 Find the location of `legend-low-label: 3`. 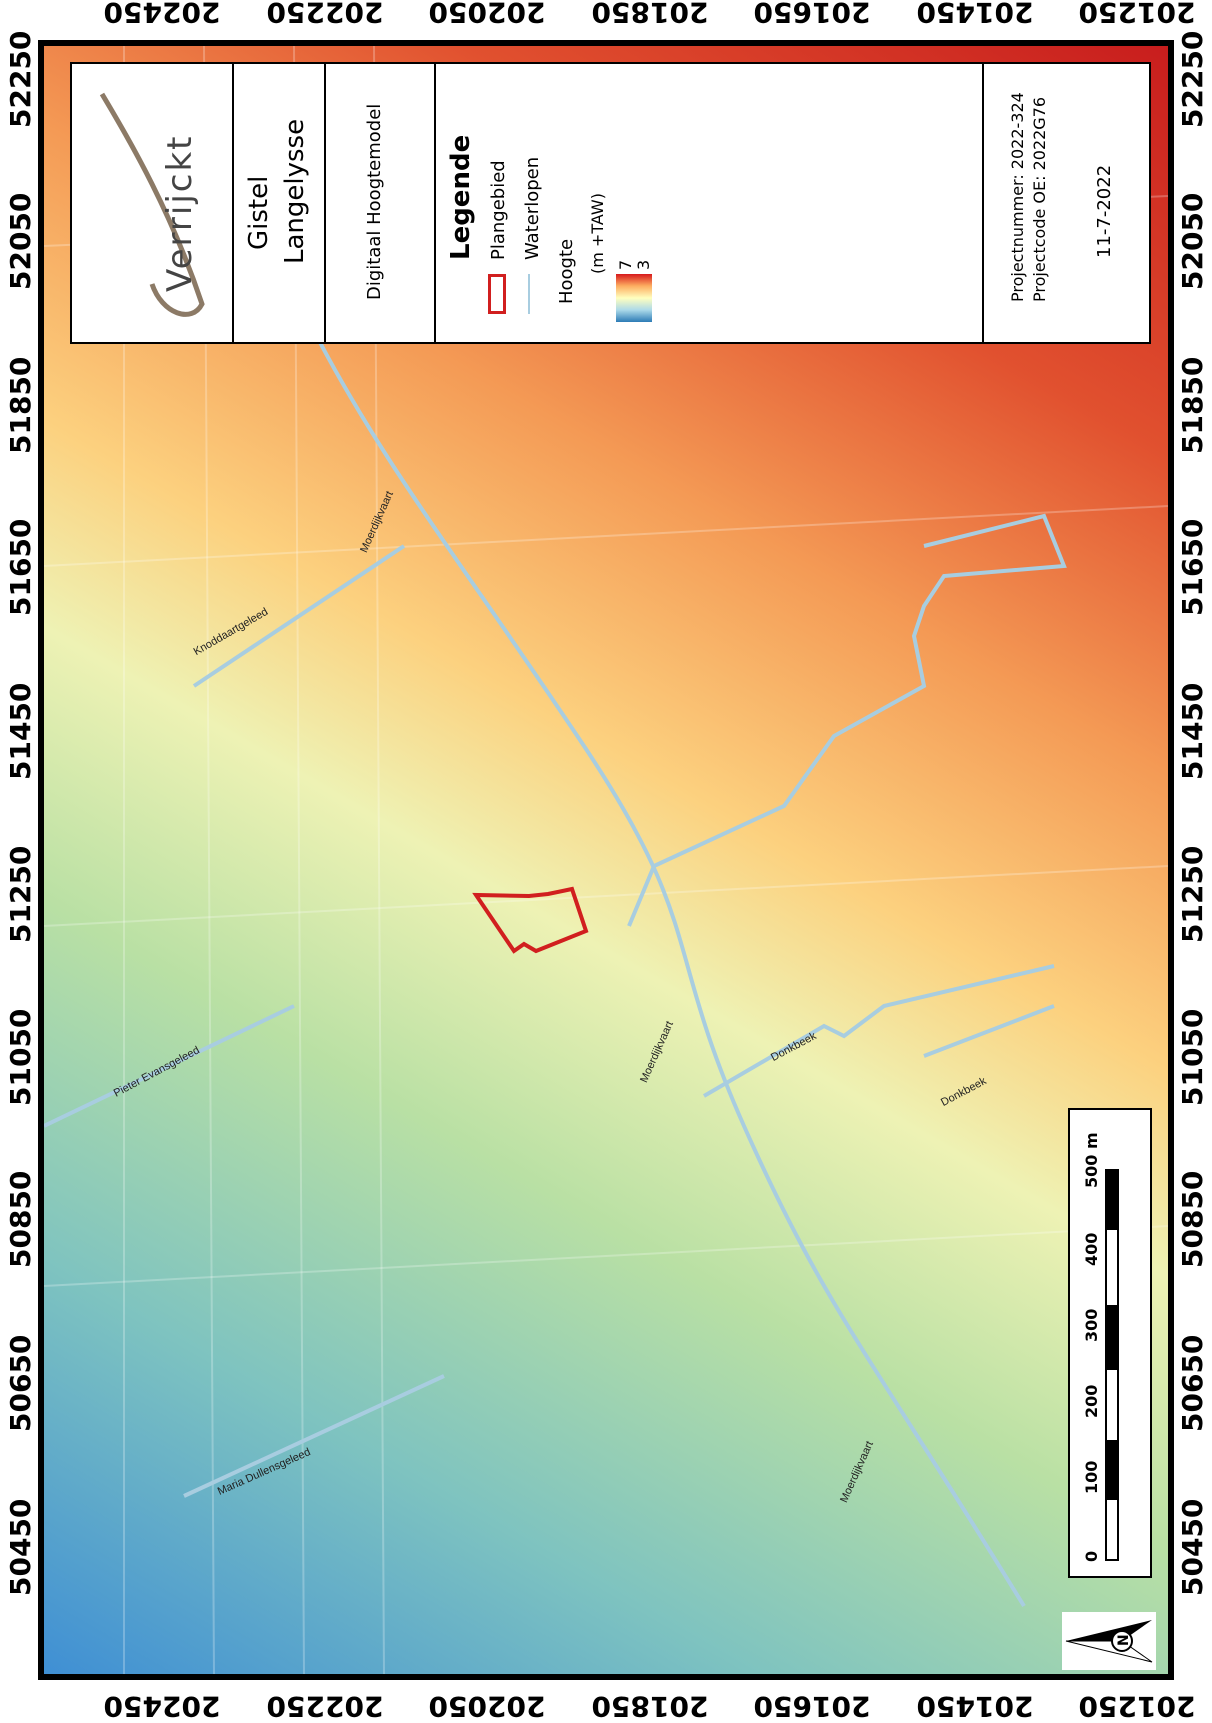

legend-low-label: 3 is located at coordinates (643, 264).